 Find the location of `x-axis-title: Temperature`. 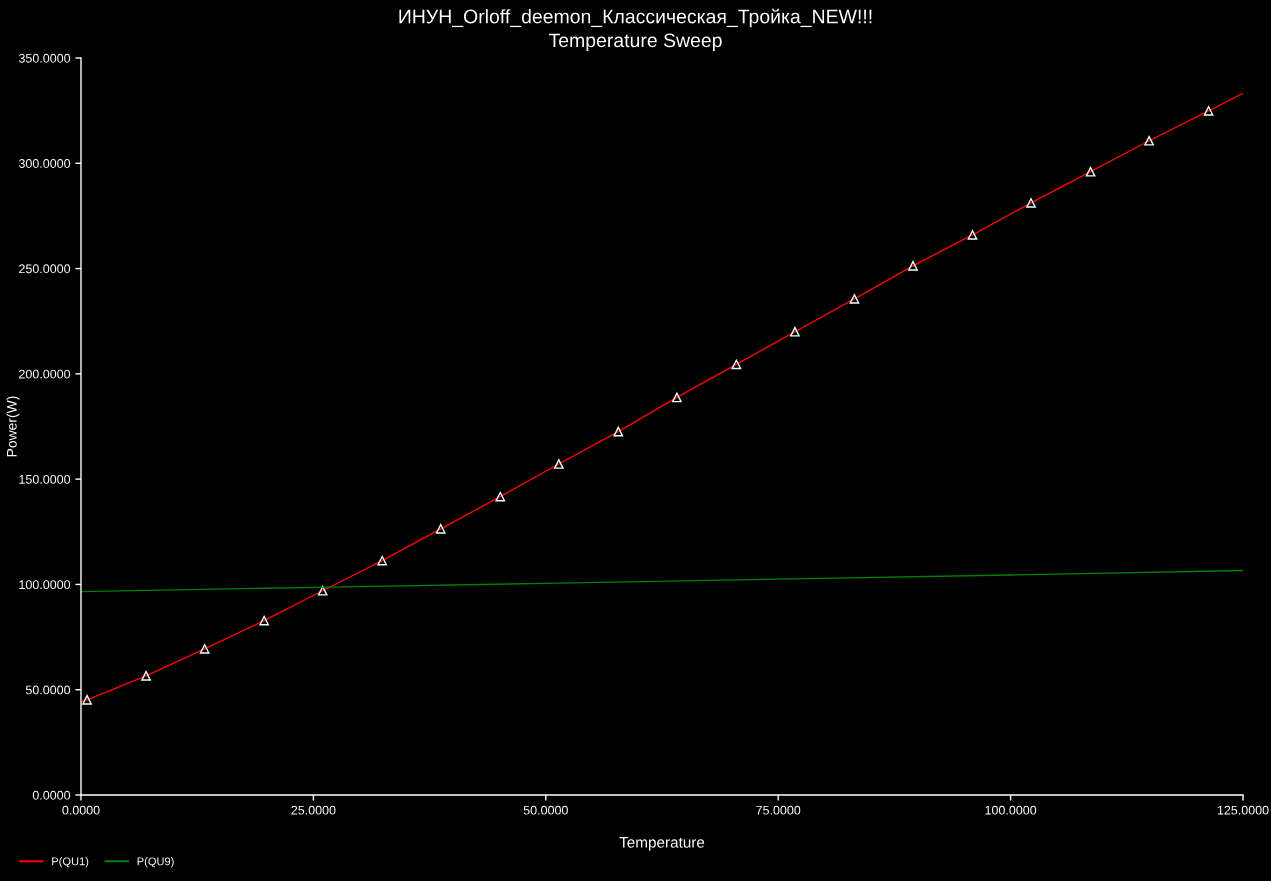

x-axis-title: Temperature is located at coordinates (662, 844).